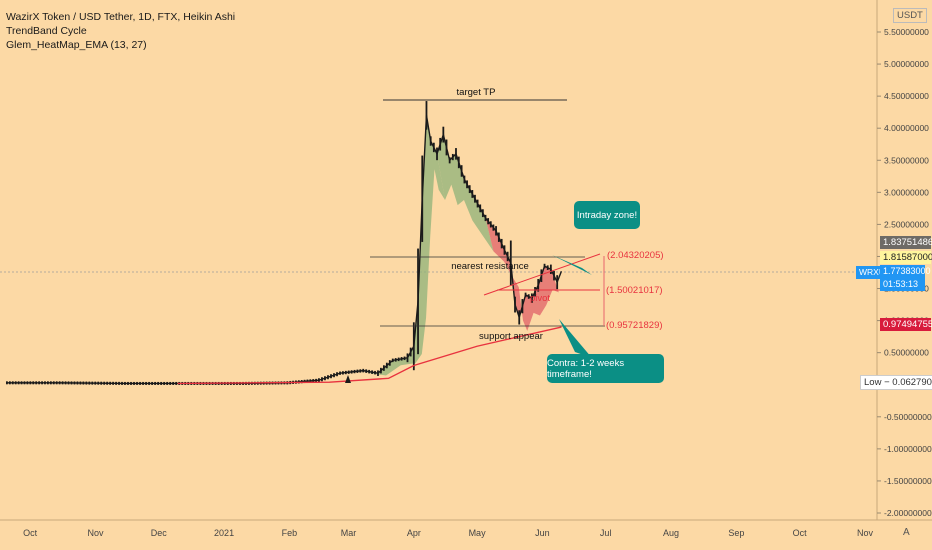 This screenshot has height=550, width=932. I want to click on signal-triangle-icon, so click(348, 379).